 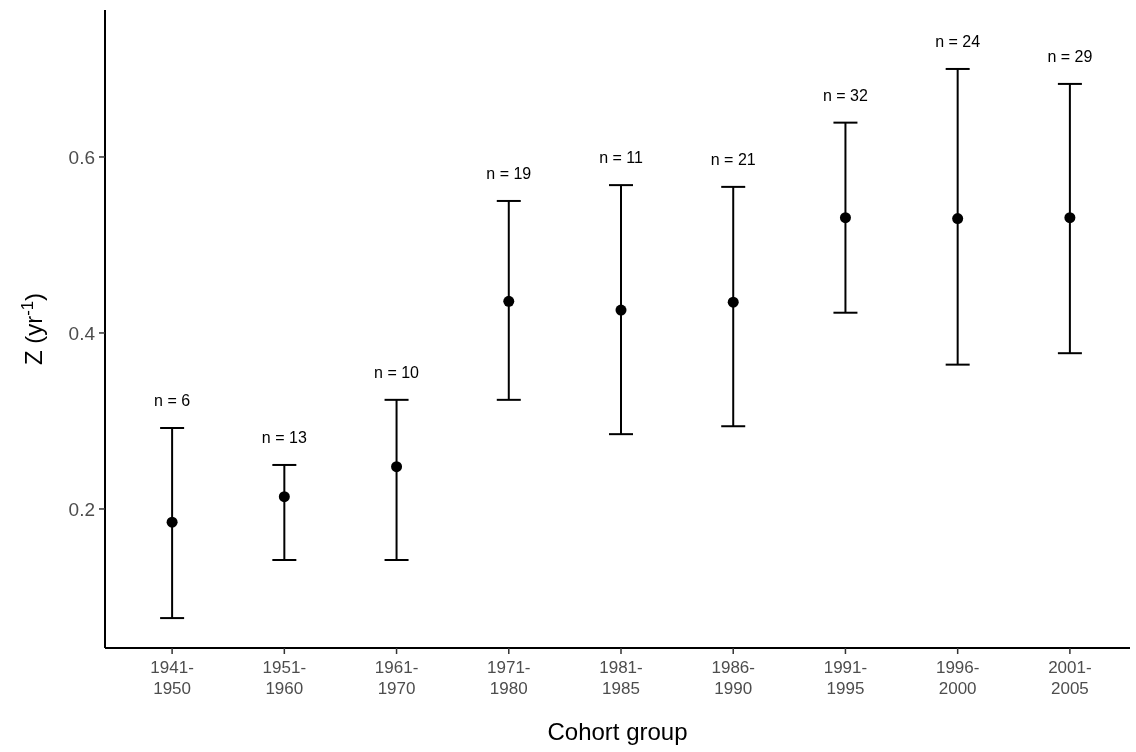 What do you see at coordinates (845, 95) in the screenshot?
I see `annotation: n = 32` at bounding box center [845, 95].